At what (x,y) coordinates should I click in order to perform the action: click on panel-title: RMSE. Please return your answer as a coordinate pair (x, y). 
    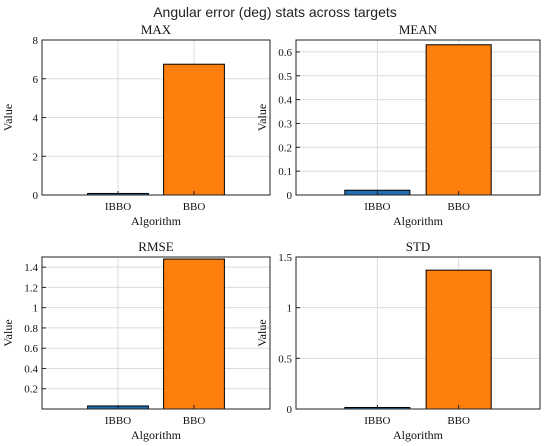
    Looking at the image, I should click on (155, 246).